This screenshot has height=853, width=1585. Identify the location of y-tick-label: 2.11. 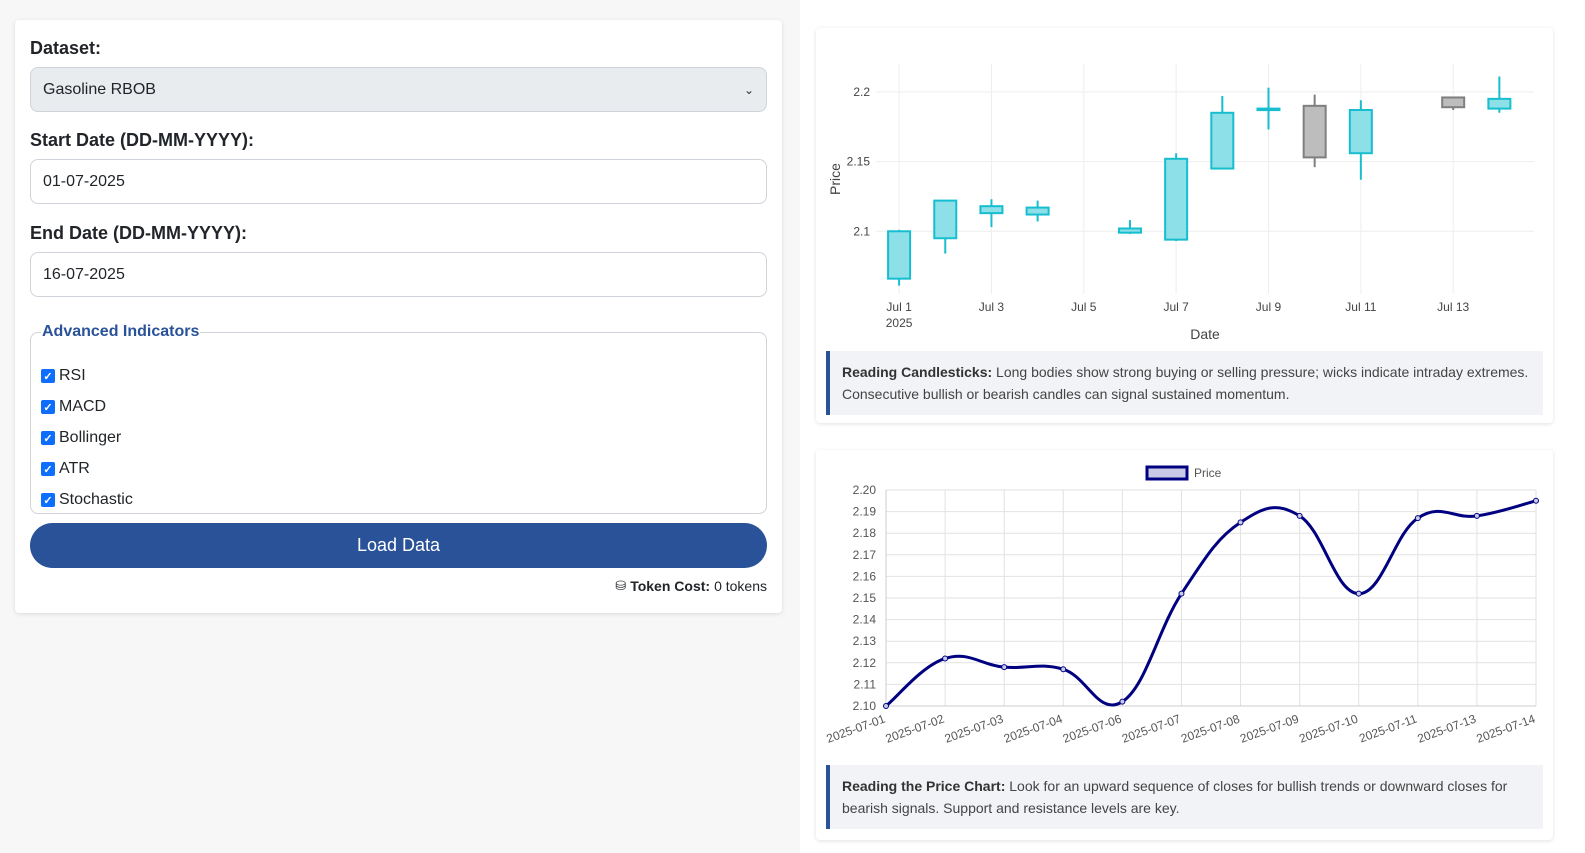
(865, 684).